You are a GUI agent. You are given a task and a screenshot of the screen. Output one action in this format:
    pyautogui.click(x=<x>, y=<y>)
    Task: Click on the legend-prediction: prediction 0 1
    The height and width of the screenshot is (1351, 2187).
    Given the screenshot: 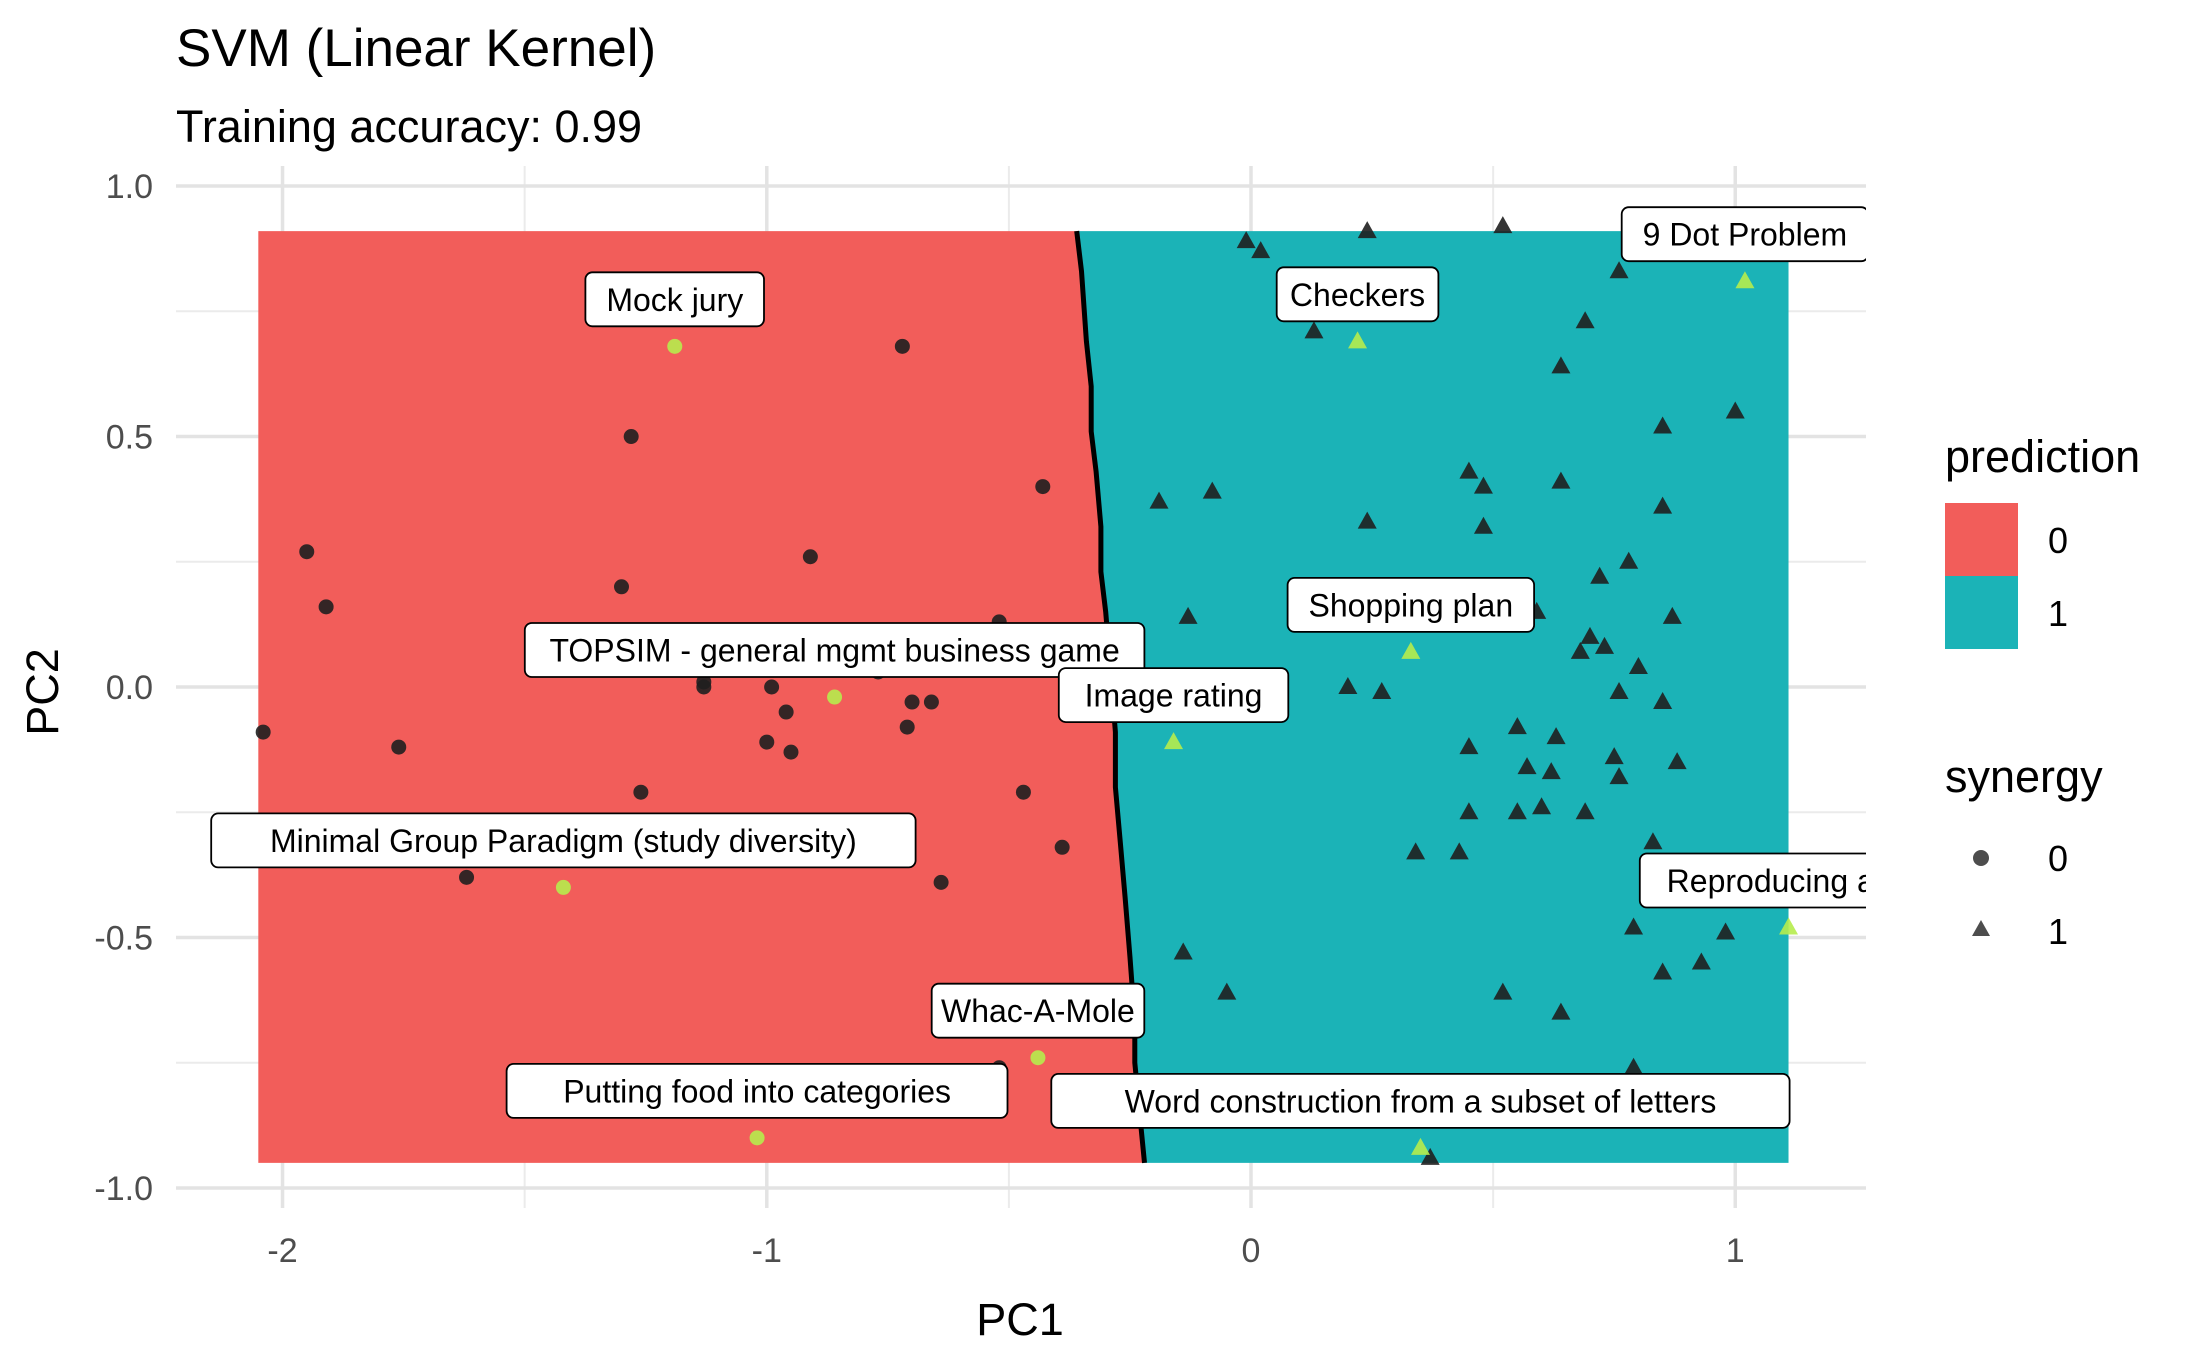 What is the action you would take?
    pyautogui.click(x=2042, y=540)
    